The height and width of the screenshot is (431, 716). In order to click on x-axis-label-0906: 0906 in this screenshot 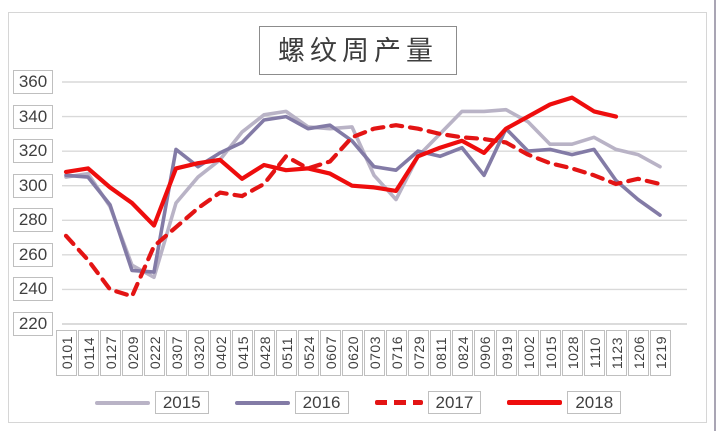, I will do `click(484, 353)`.